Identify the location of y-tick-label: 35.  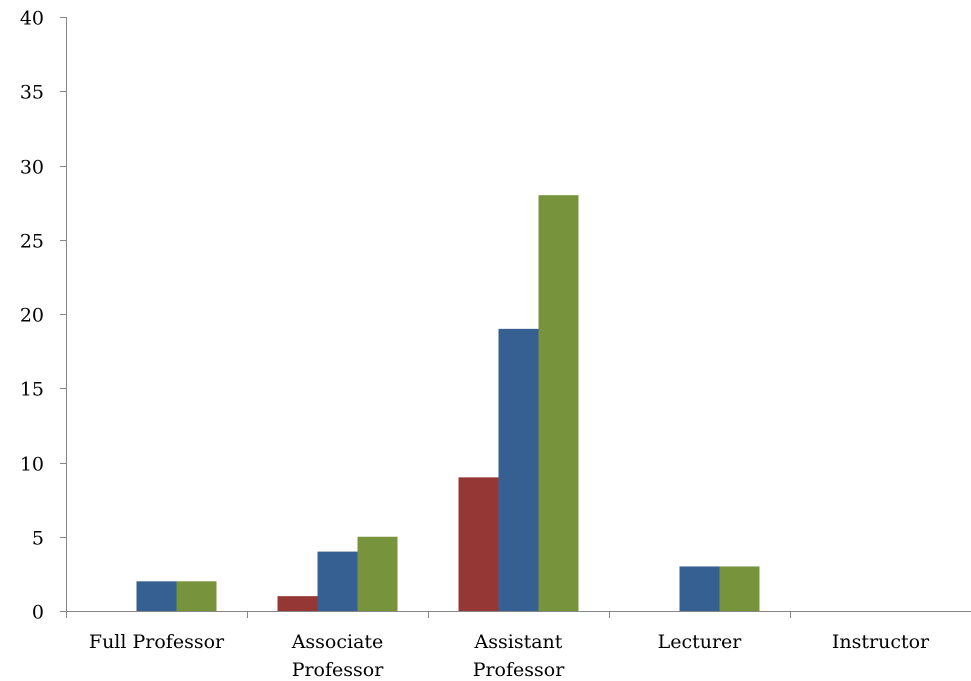
(32, 93).